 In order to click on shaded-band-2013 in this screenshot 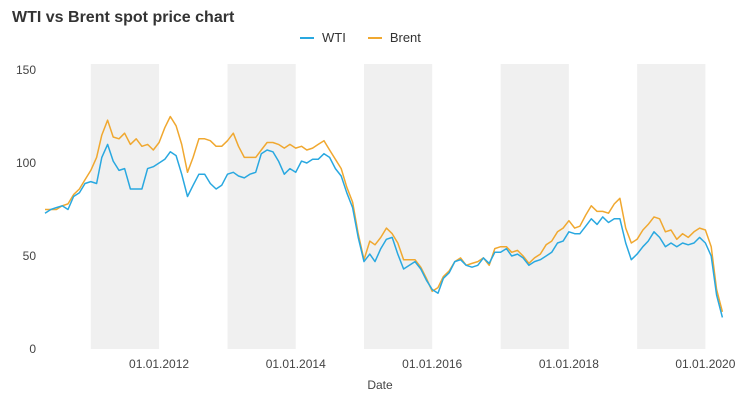, I will do `click(261, 206)`.